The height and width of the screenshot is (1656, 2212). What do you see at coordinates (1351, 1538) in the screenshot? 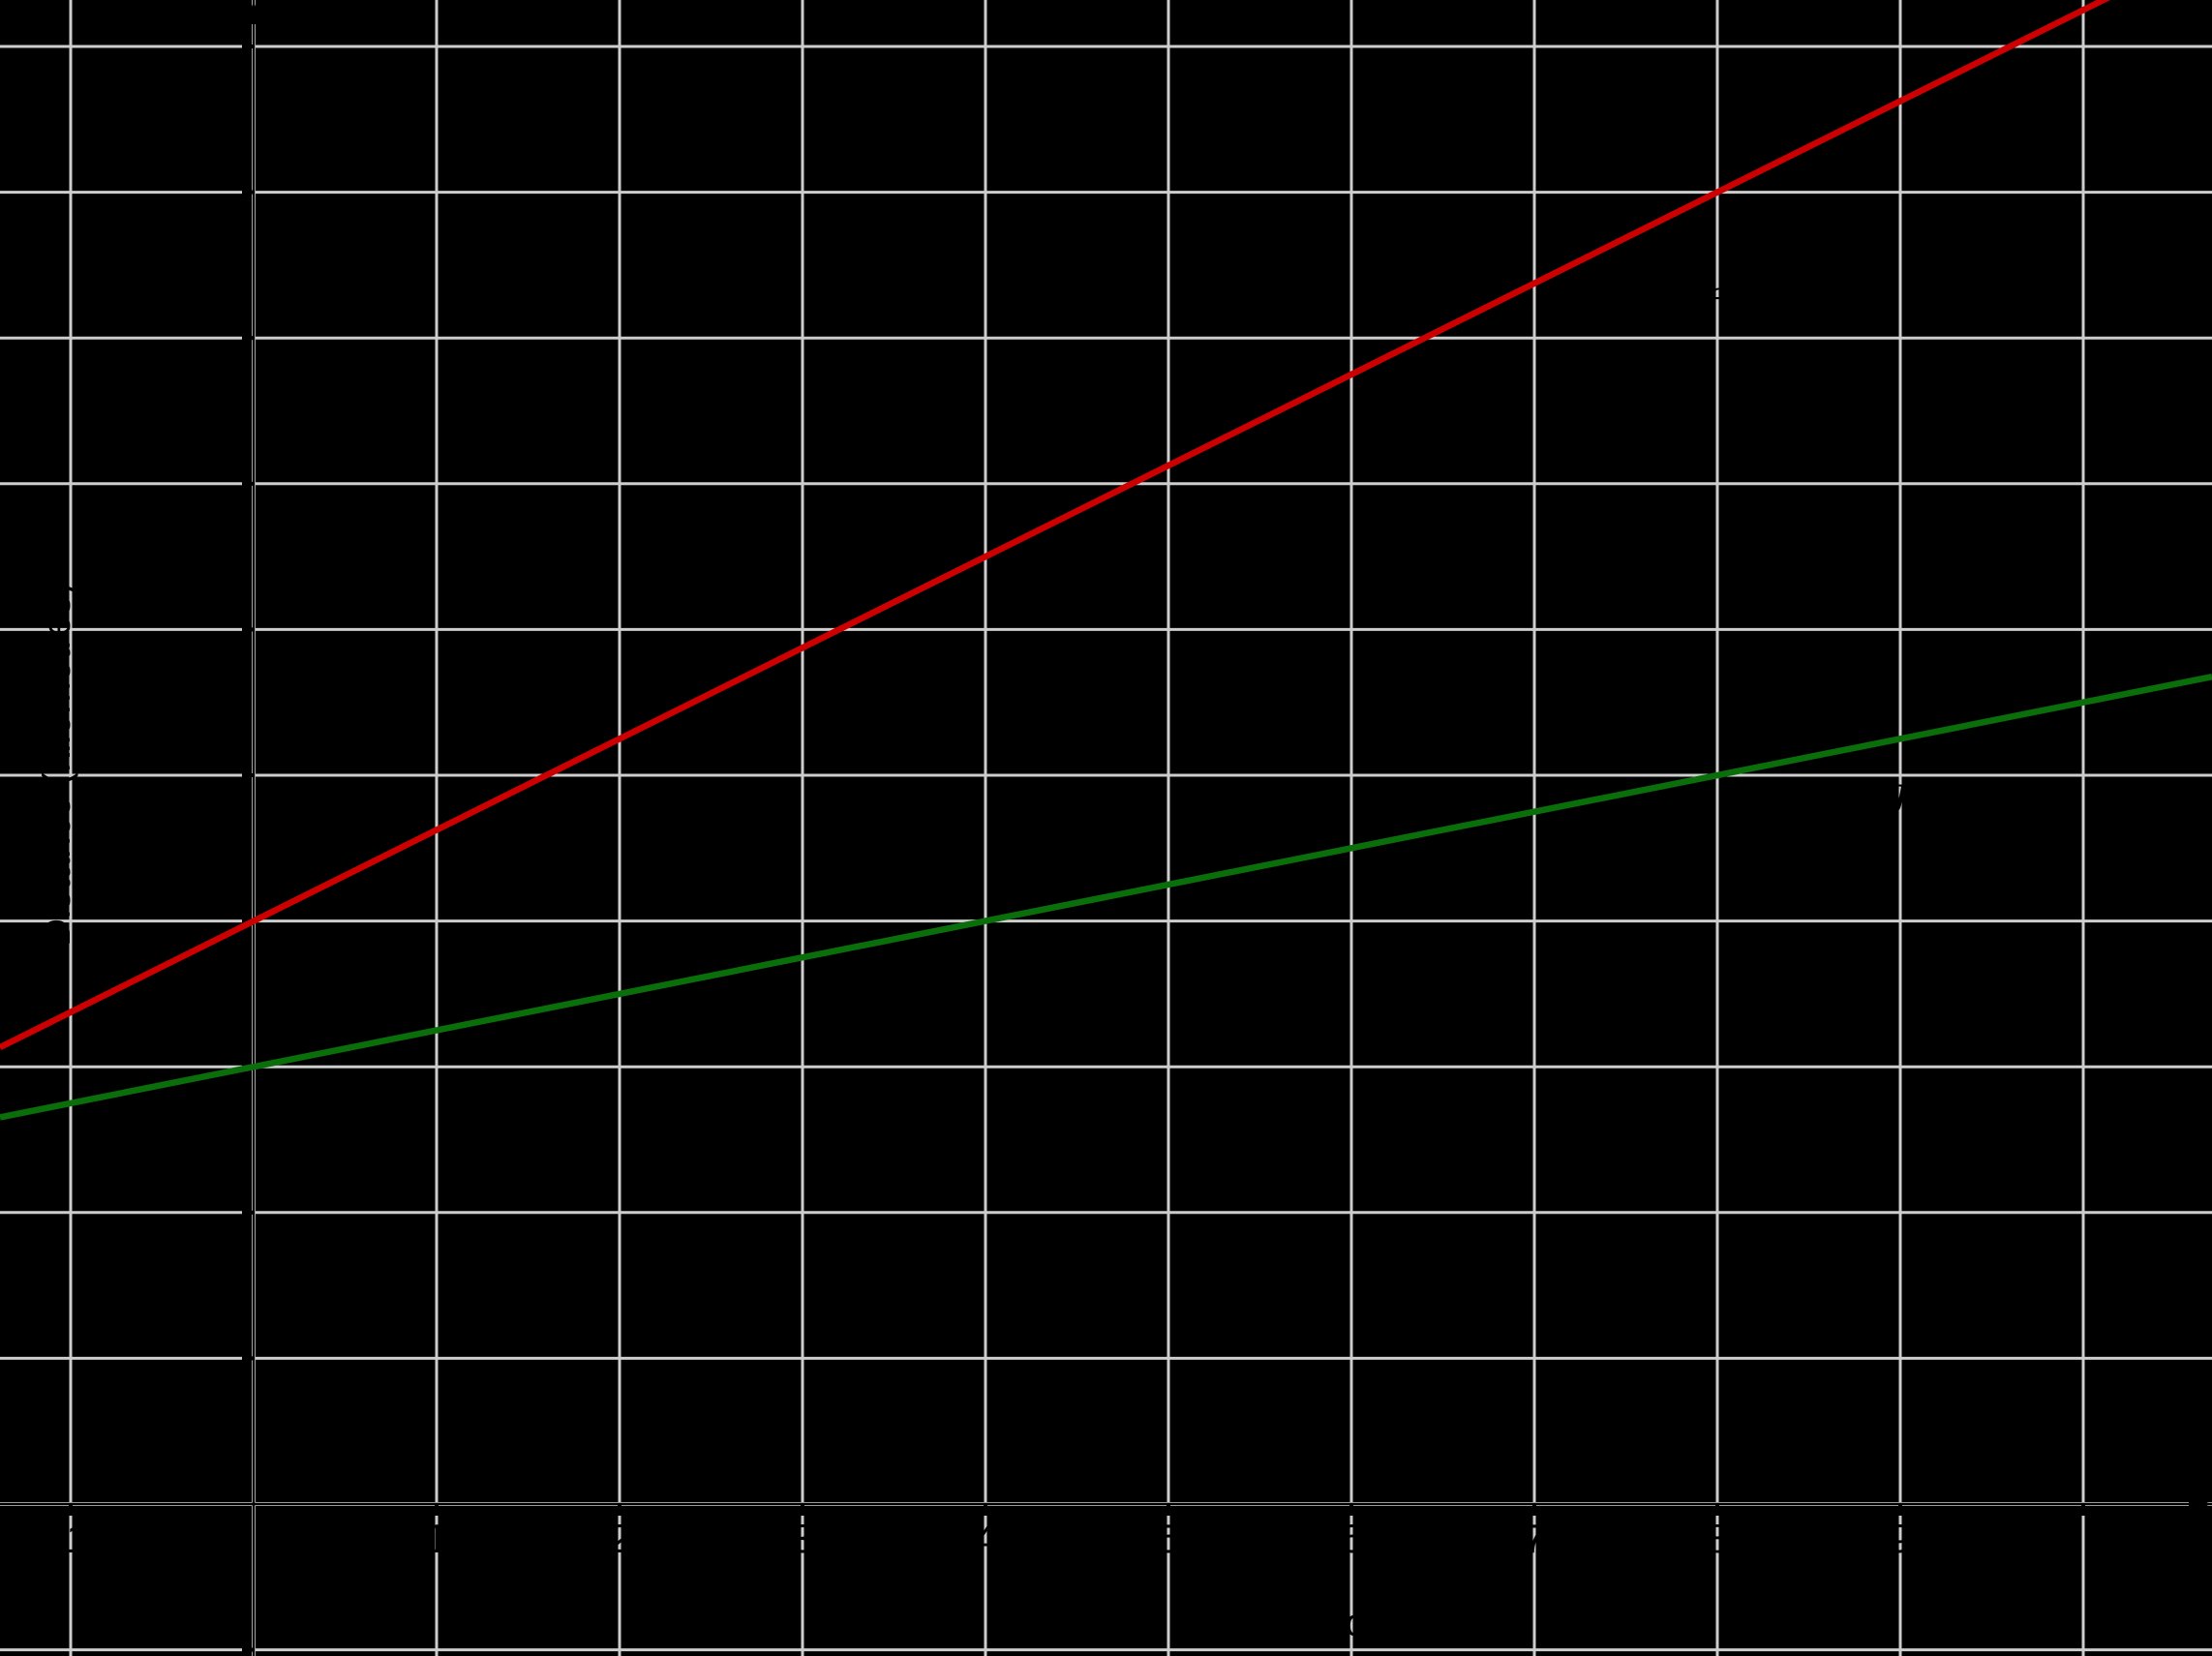
I see `x-axis-number: 6` at bounding box center [1351, 1538].